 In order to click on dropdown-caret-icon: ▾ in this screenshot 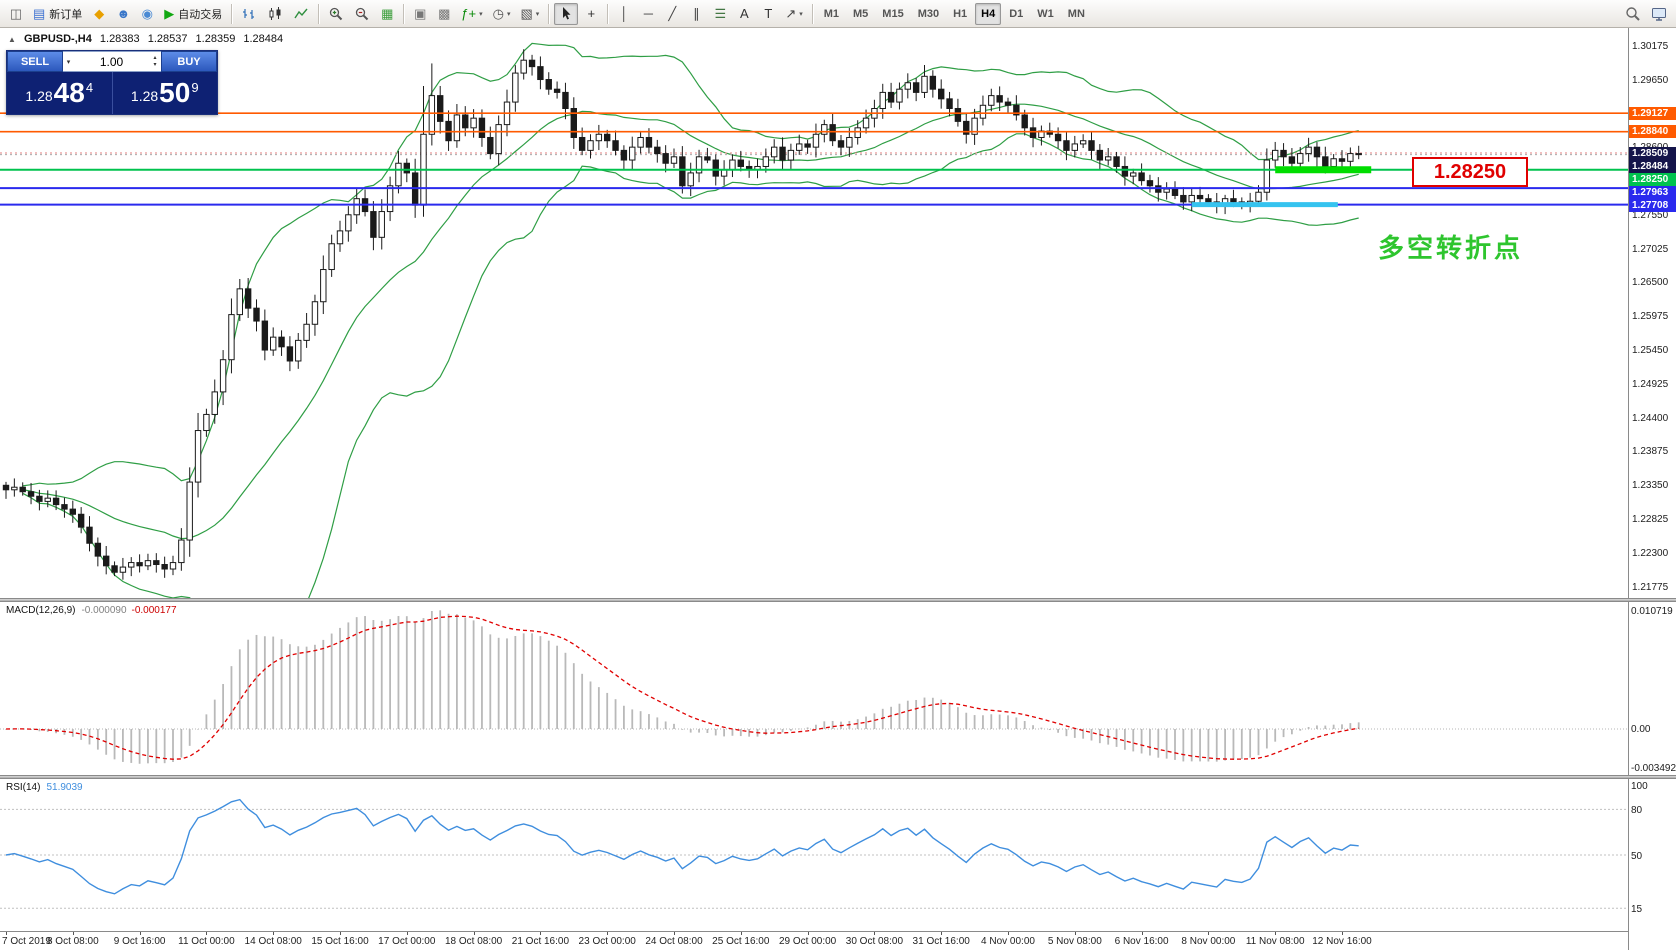, I will do `click(481, 14)`.